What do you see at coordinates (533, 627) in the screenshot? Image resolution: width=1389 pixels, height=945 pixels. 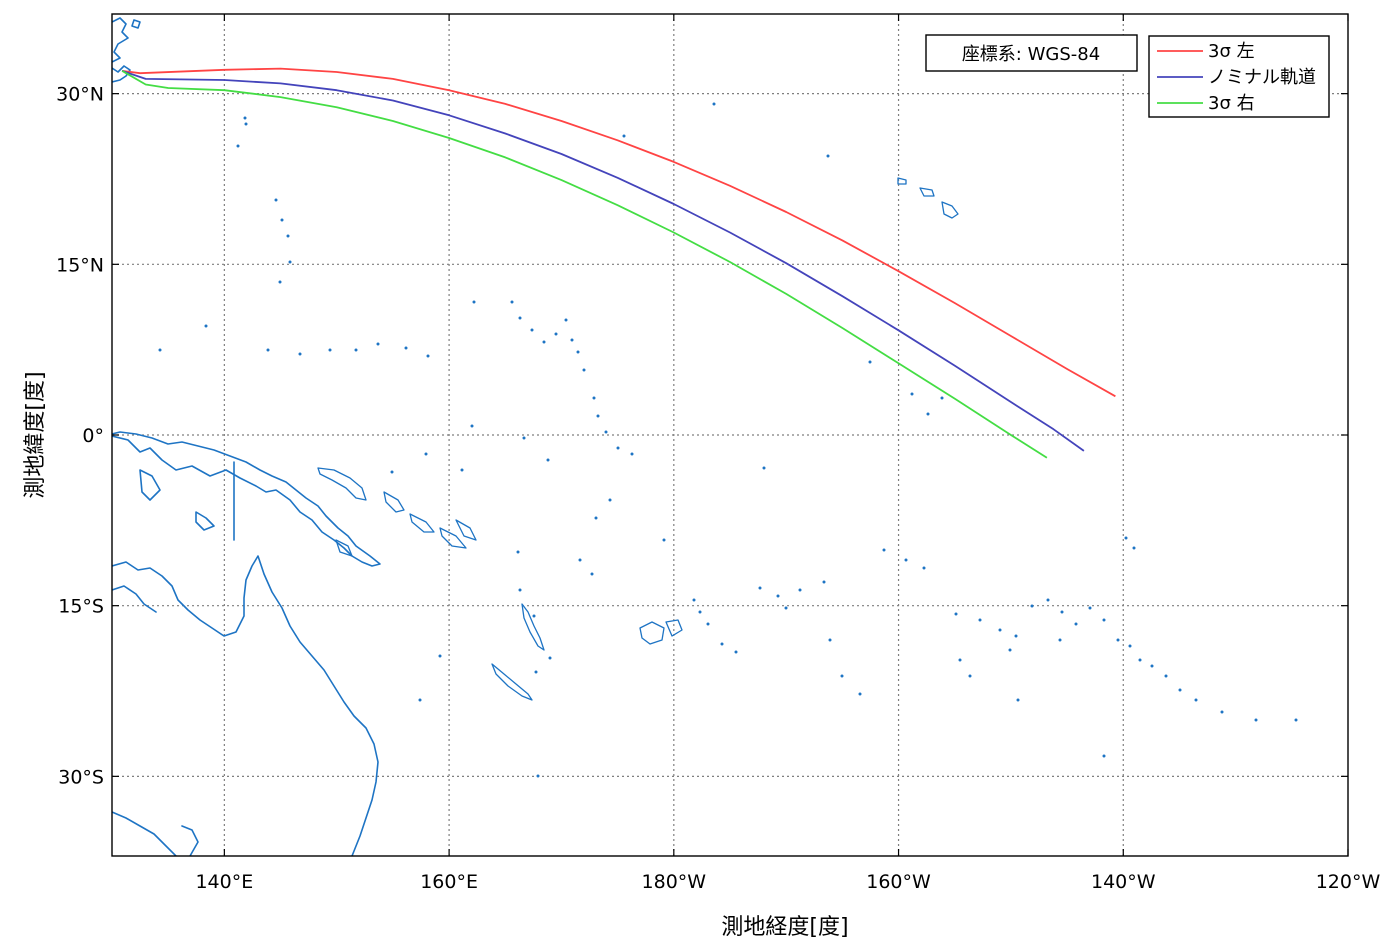 I see `vanuatu-islands` at bounding box center [533, 627].